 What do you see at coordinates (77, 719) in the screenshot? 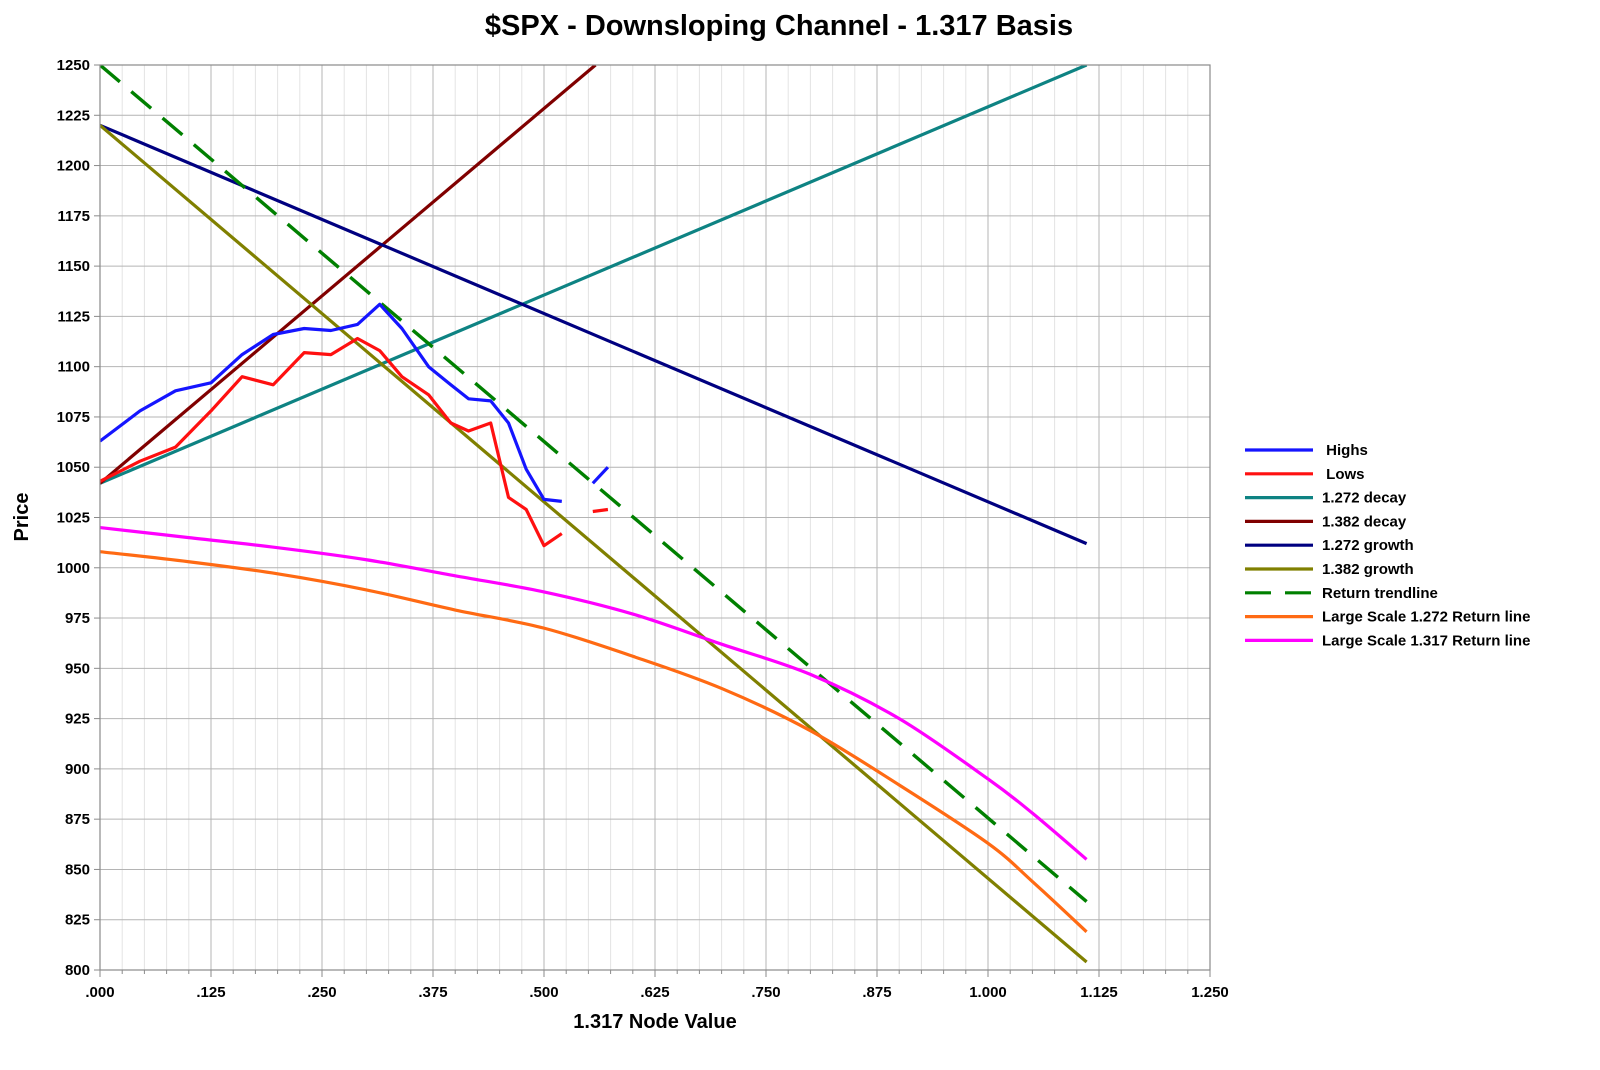
I see `y-tick-label: 925` at bounding box center [77, 719].